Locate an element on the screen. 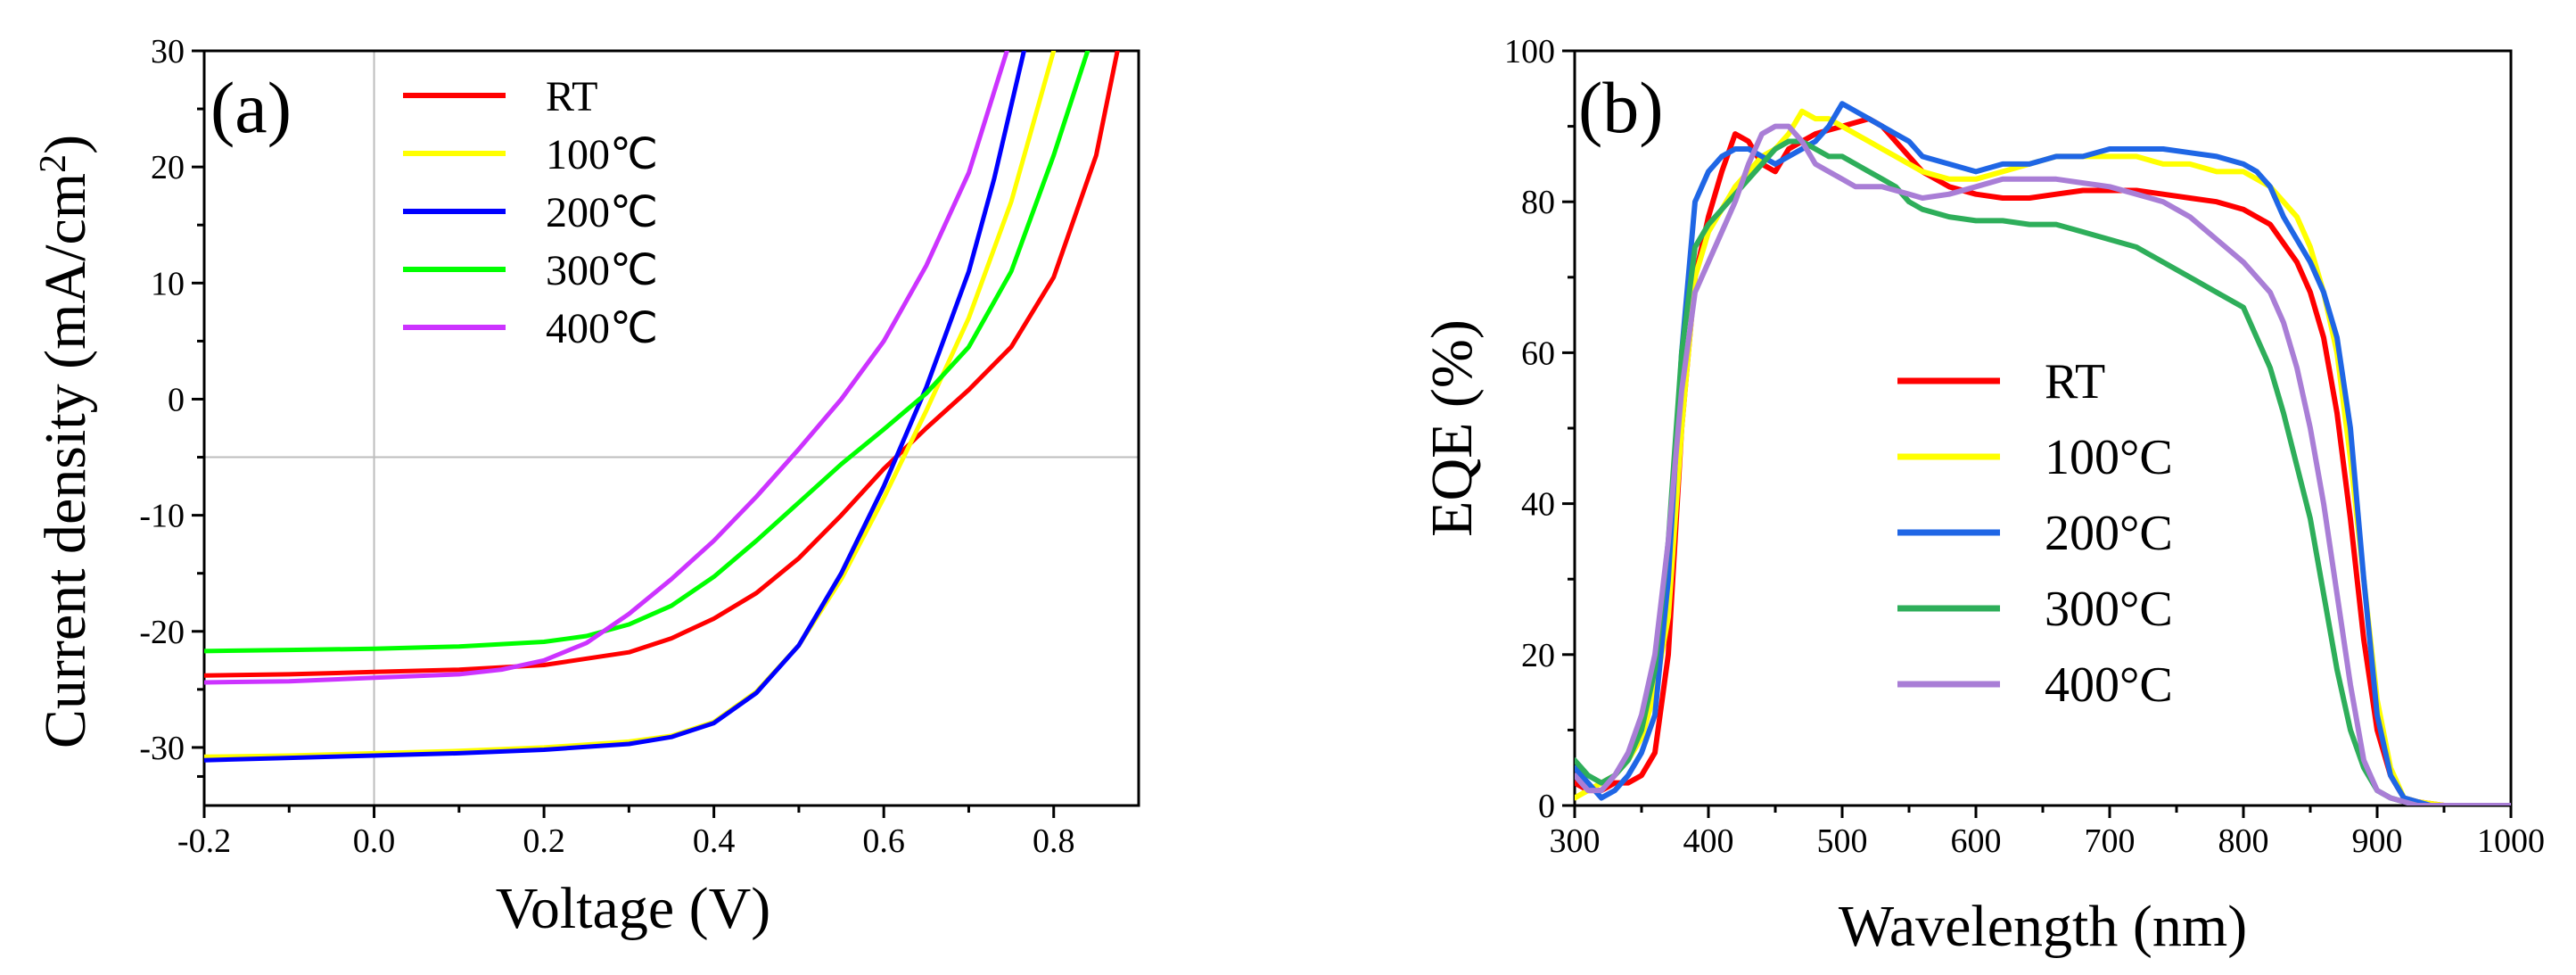 The height and width of the screenshot is (975, 2576). legend-label-b-200c-2: 200°C is located at coordinates (2109, 533).